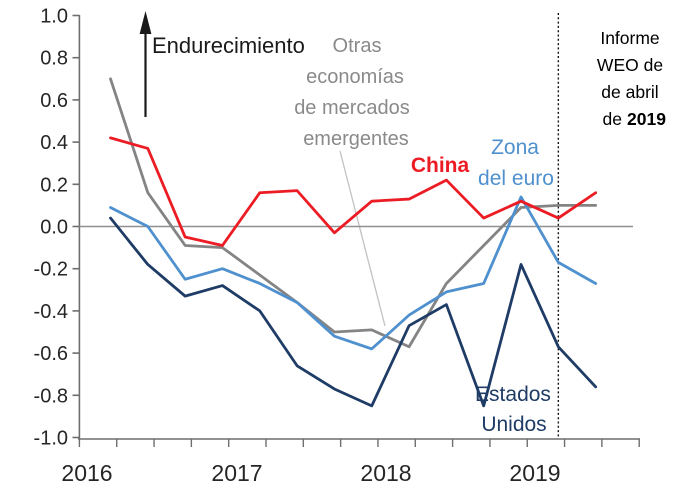 This screenshot has height=489, width=700. Describe the element at coordinates (513, 394) in the screenshot. I see `us-label-line1: Estados` at that location.